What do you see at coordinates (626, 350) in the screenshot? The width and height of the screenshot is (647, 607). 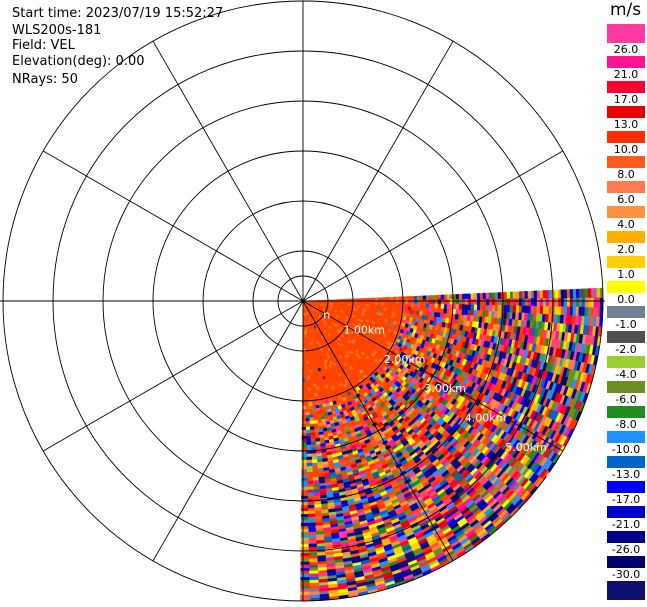 I see `colorbar-tick-label: -2.0` at bounding box center [626, 350].